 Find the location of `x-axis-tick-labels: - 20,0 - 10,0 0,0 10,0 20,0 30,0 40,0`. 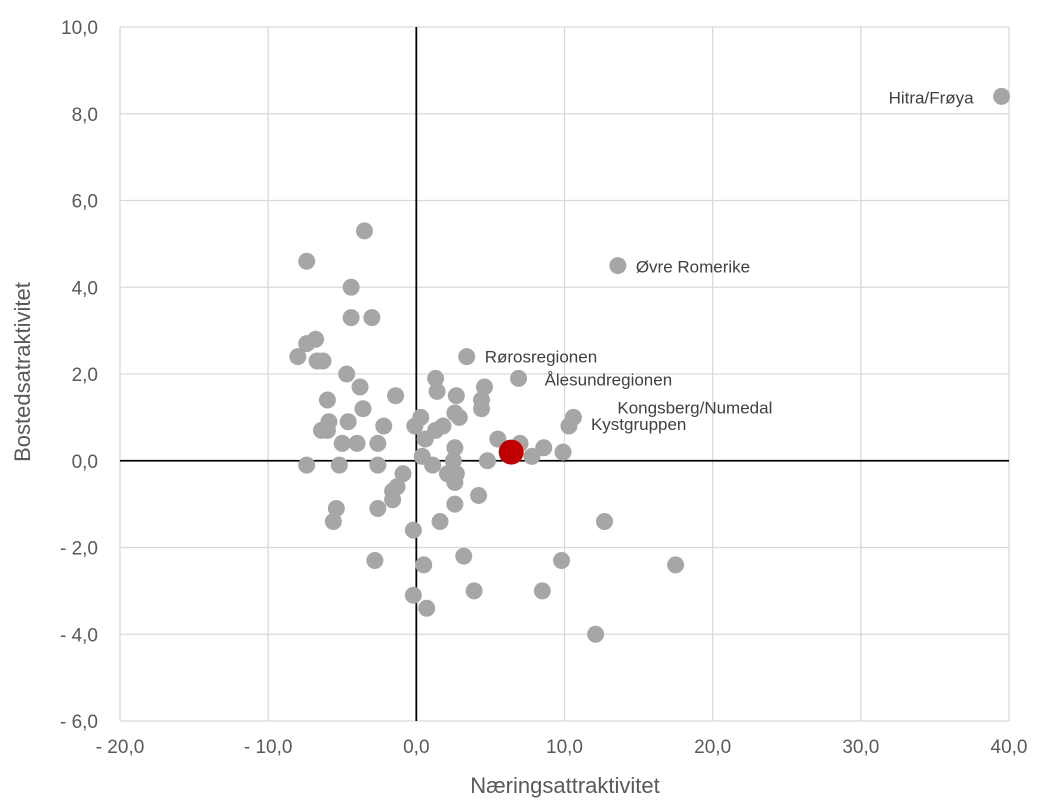

x-axis-tick-labels: - 20,0 - 10,0 0,0 10,0 20,0 30,0 40,0 is located at coordinates (562, 747).